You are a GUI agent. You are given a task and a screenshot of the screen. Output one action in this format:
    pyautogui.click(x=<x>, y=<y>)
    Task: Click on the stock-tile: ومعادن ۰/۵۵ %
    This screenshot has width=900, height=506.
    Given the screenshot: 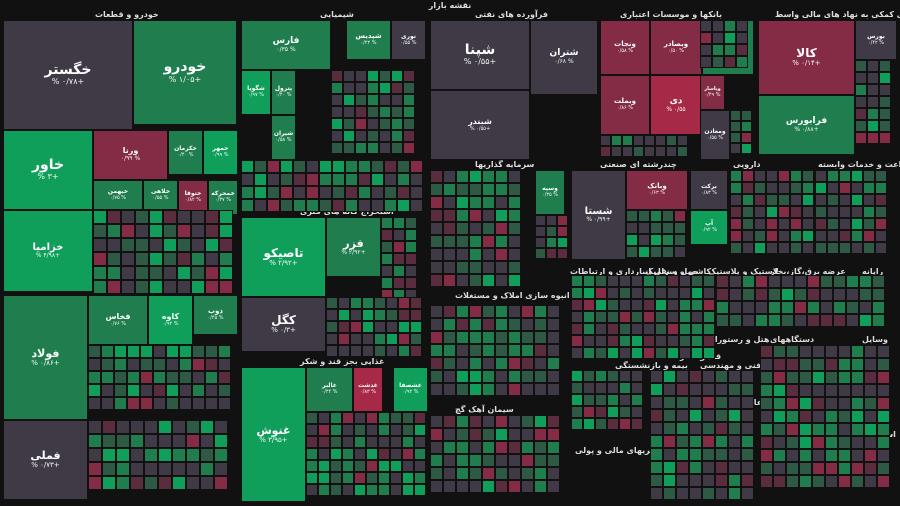 What is the action you would take?
    pyautogui.click(x=715, y=135)
    